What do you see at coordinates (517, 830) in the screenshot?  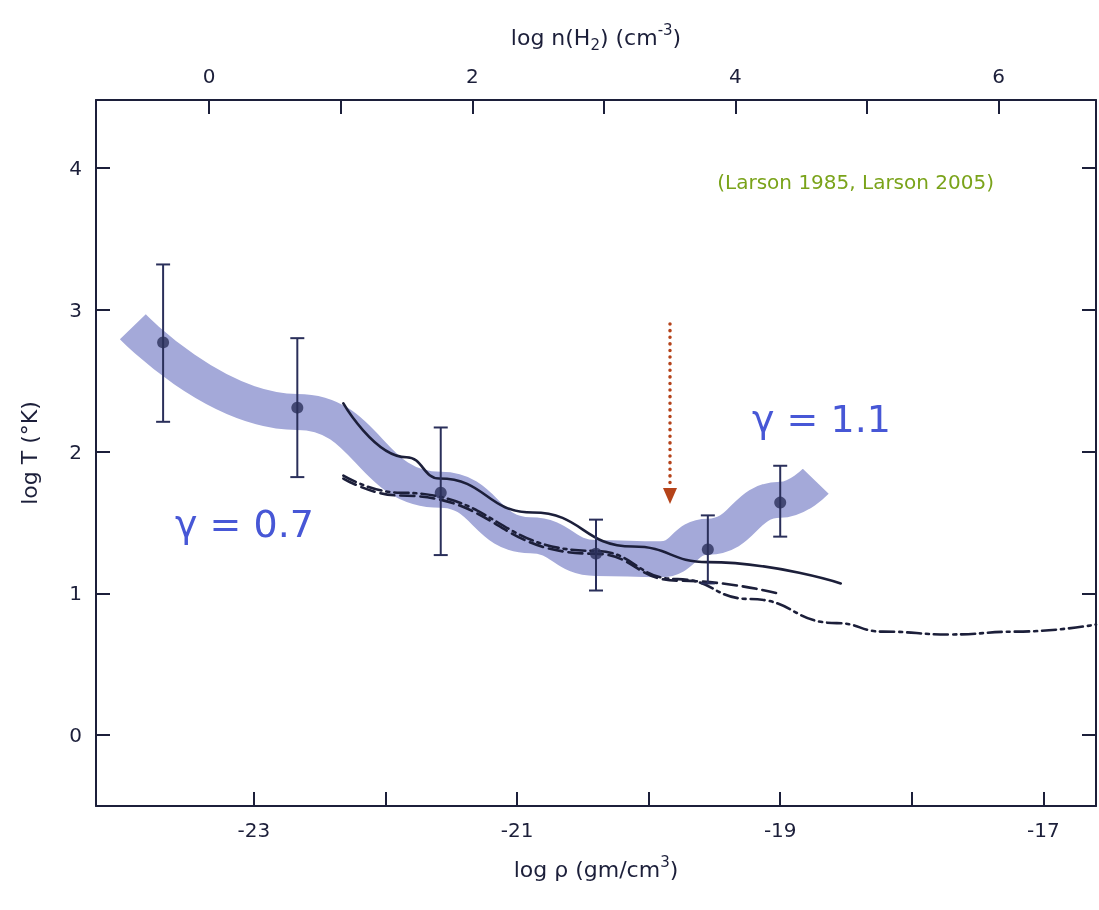 I see `x-tick-label: -21` at bounding box center [517, 830].